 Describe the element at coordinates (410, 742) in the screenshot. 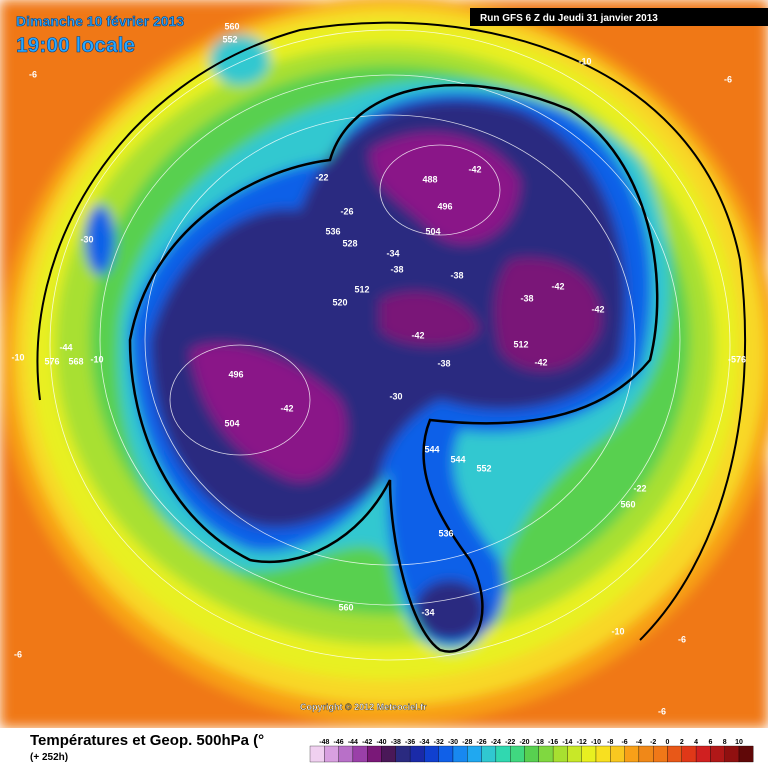

I see `legend-label: -36` at that location.